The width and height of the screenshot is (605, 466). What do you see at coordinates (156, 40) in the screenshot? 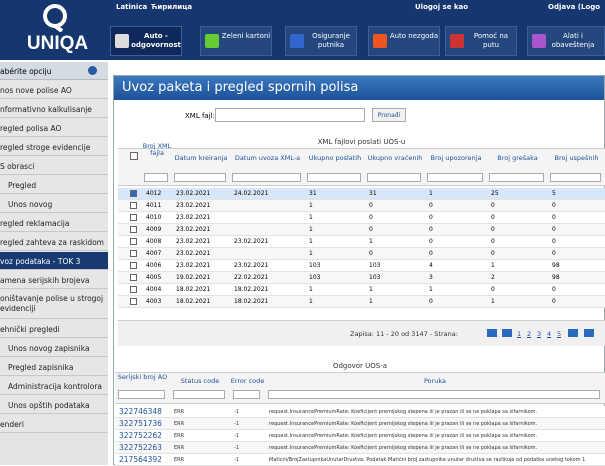
I see `nav-label: Auto - odgovornost` at bounding box center [156, 40].